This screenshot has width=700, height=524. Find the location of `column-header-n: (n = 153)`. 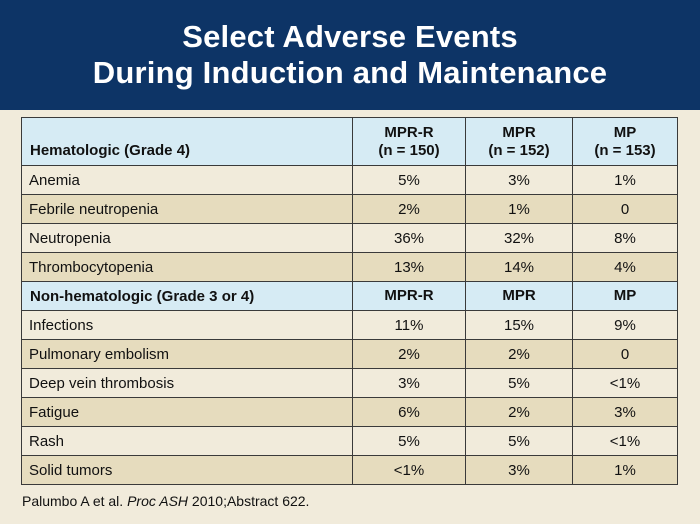

column-header-n: (n = 153) is located at coordinates (625, 150).